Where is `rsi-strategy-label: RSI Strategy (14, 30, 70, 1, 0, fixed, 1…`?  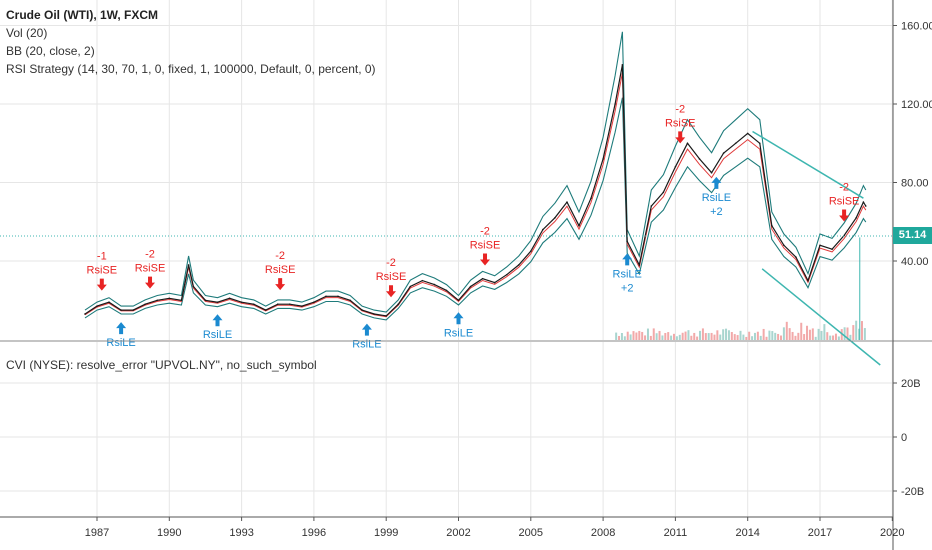
rsi-strategy-label: RSI Strategy (14, 30, 70, 1, 0, fixed, 1… is located at coordinates (191, 69).